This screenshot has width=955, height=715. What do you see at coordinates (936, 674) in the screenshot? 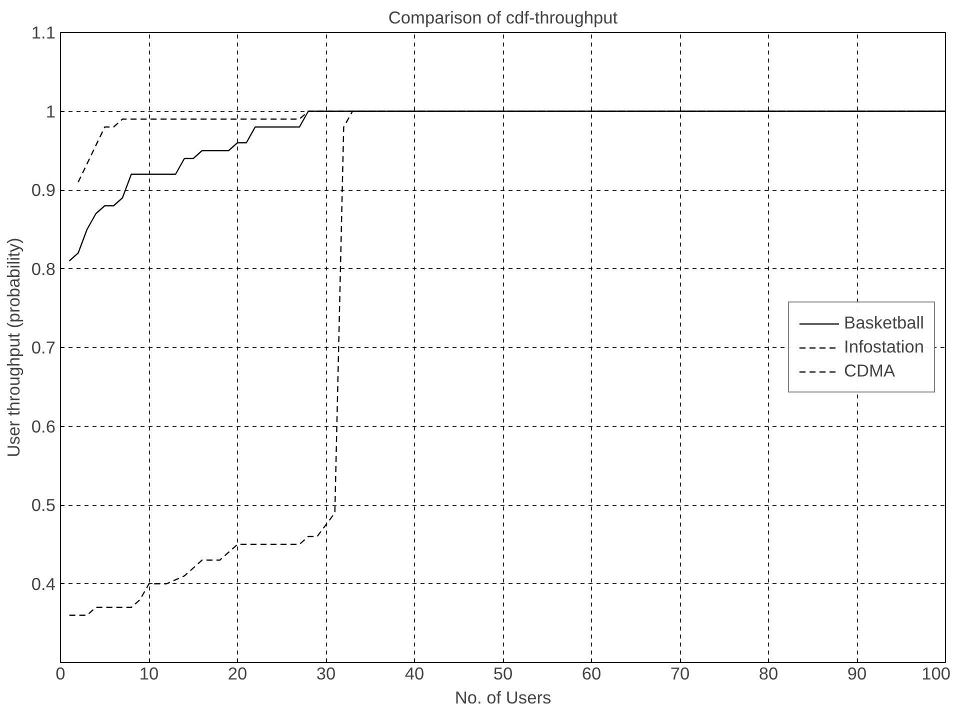
I see `x-tick-label: 100` at bounding box center [936, 674].